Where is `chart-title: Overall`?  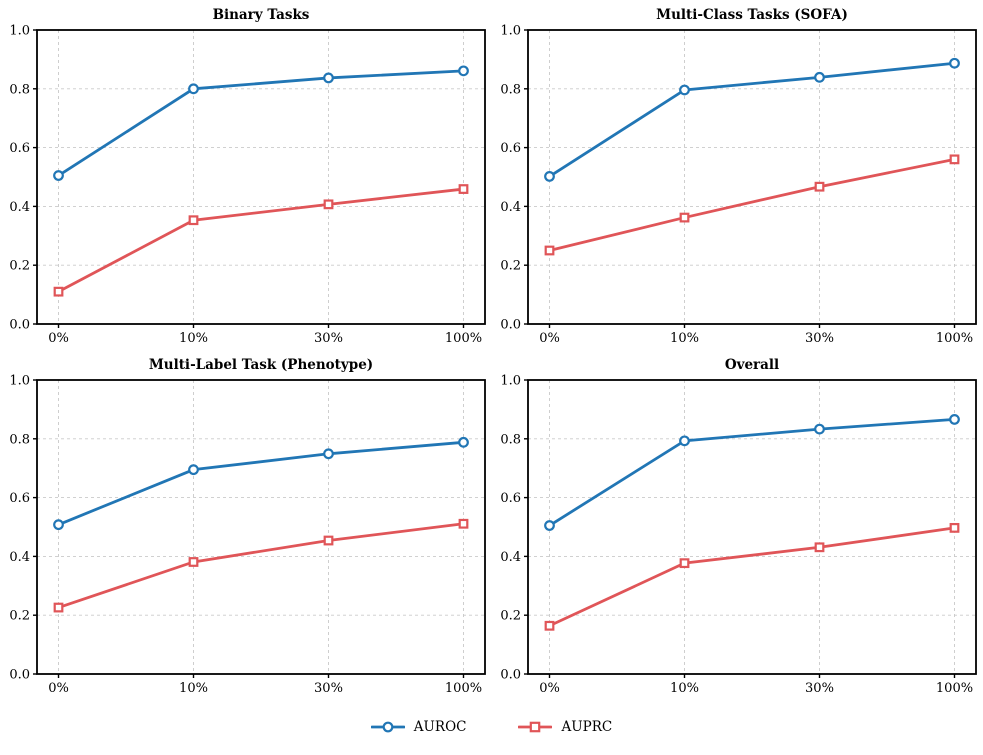
chart-title: Overall is located at coordinates (752, 365).